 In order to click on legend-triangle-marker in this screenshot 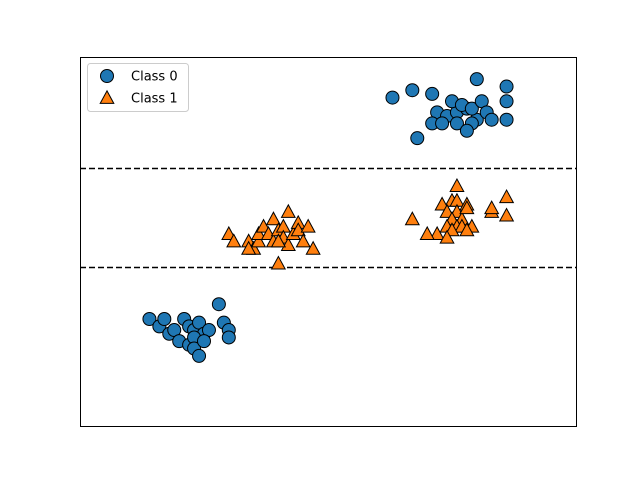, I will do `click(107, 96)`.